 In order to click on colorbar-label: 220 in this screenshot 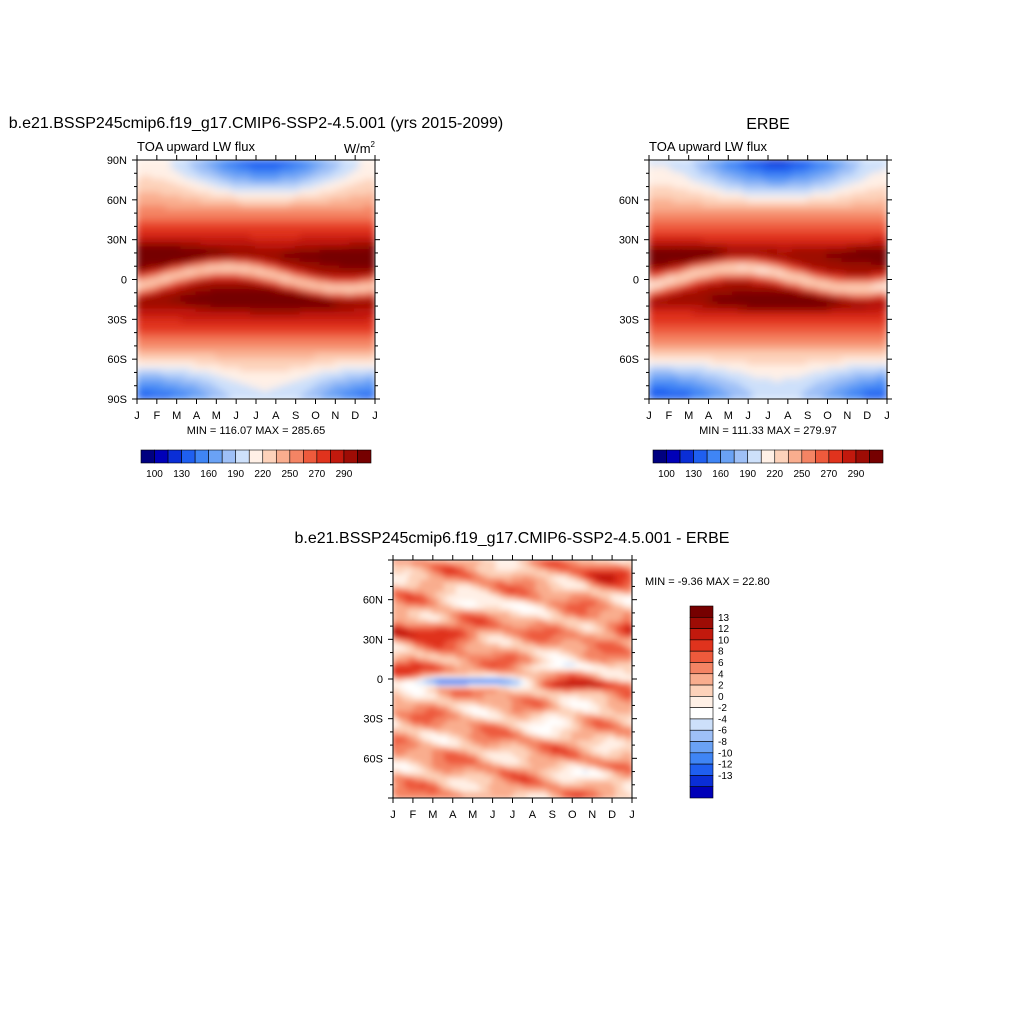, I will do `click(262, 474)`.